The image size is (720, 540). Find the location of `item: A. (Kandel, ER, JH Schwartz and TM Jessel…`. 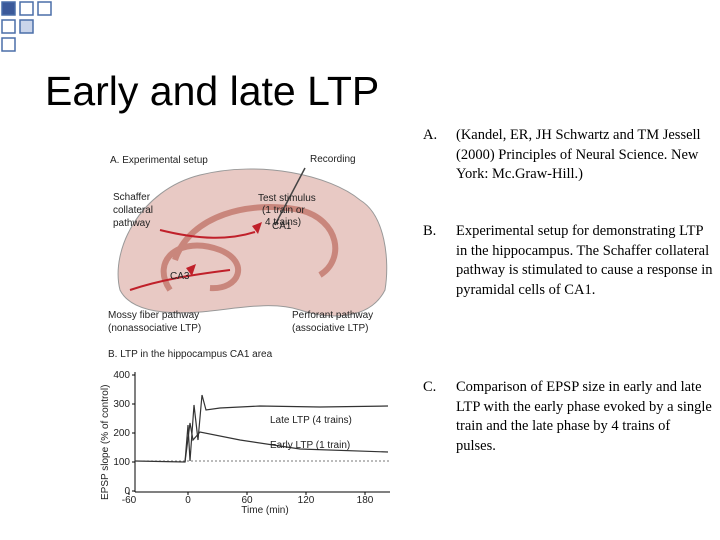

item: A. (Kandel, ER, JH Schwartz and TM Jessel… is located at coordinates (568, 155).